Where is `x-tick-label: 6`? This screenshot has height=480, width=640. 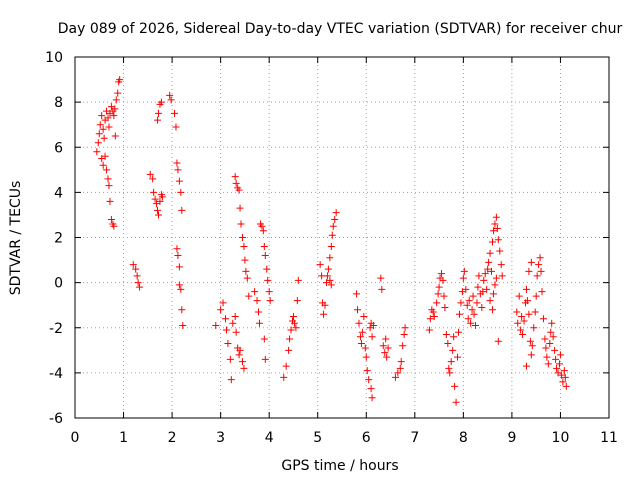
x-tick-label: 6 is located at coordinates (366, 438).